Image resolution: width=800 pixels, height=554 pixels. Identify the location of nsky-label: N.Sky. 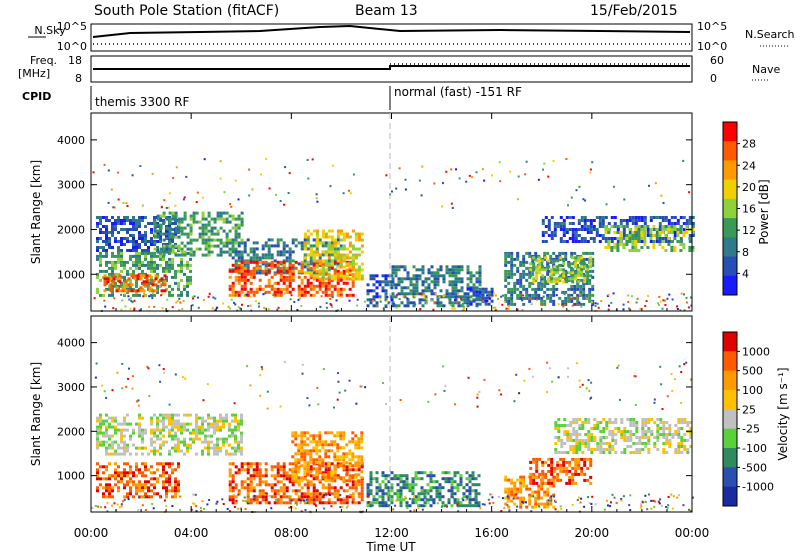
(50, 30).